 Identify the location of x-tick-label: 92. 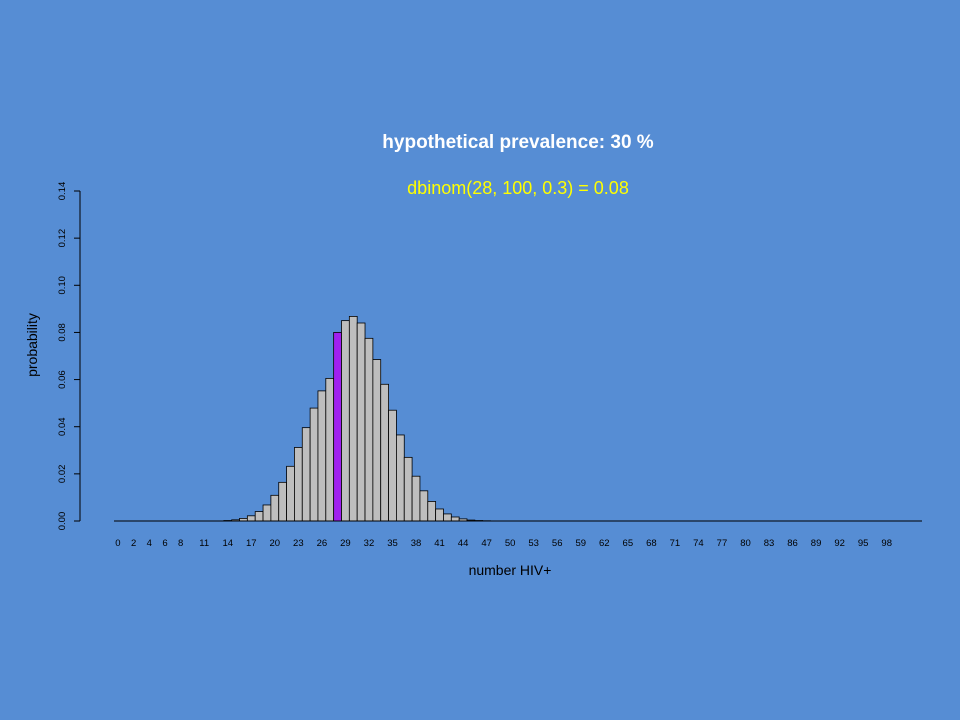
(839, 543).